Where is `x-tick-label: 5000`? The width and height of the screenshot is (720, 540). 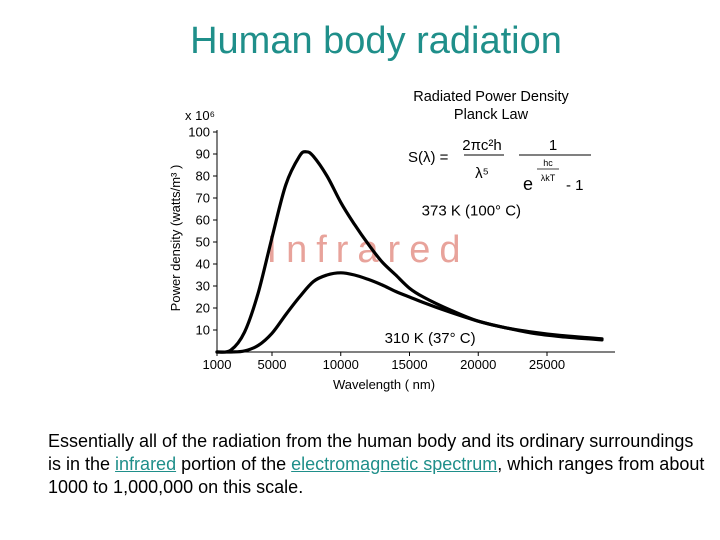
x-tick-label: 5000 is located at coordinates (272, 364).